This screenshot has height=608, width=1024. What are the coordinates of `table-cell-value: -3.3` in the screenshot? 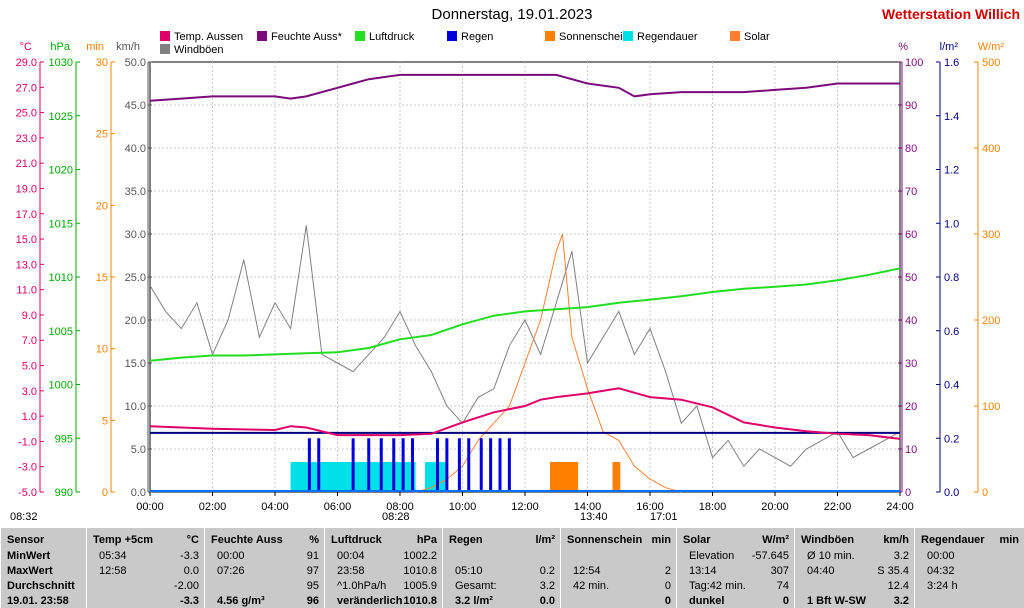 It's located at (189, 556).